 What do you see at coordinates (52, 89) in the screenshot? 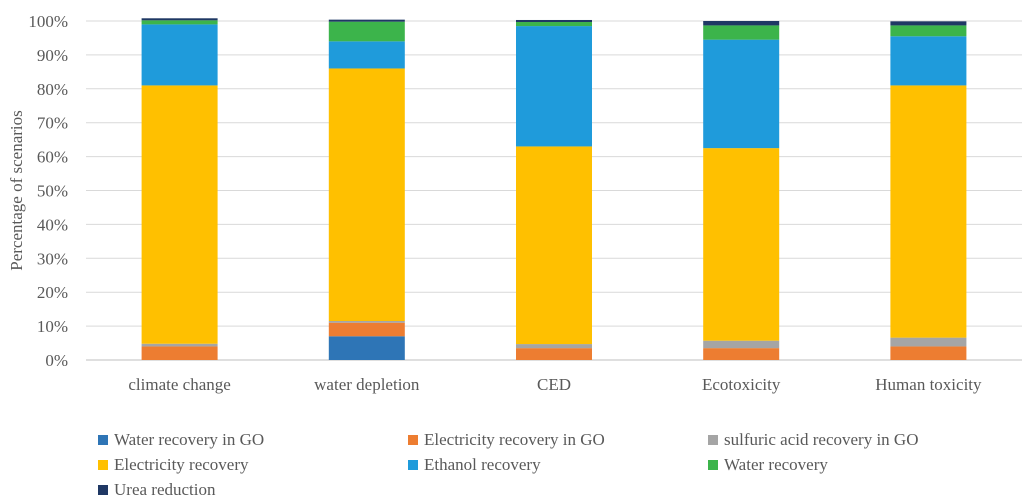
I see `y-tick-label: 80%` at bounding box center [52, 89].